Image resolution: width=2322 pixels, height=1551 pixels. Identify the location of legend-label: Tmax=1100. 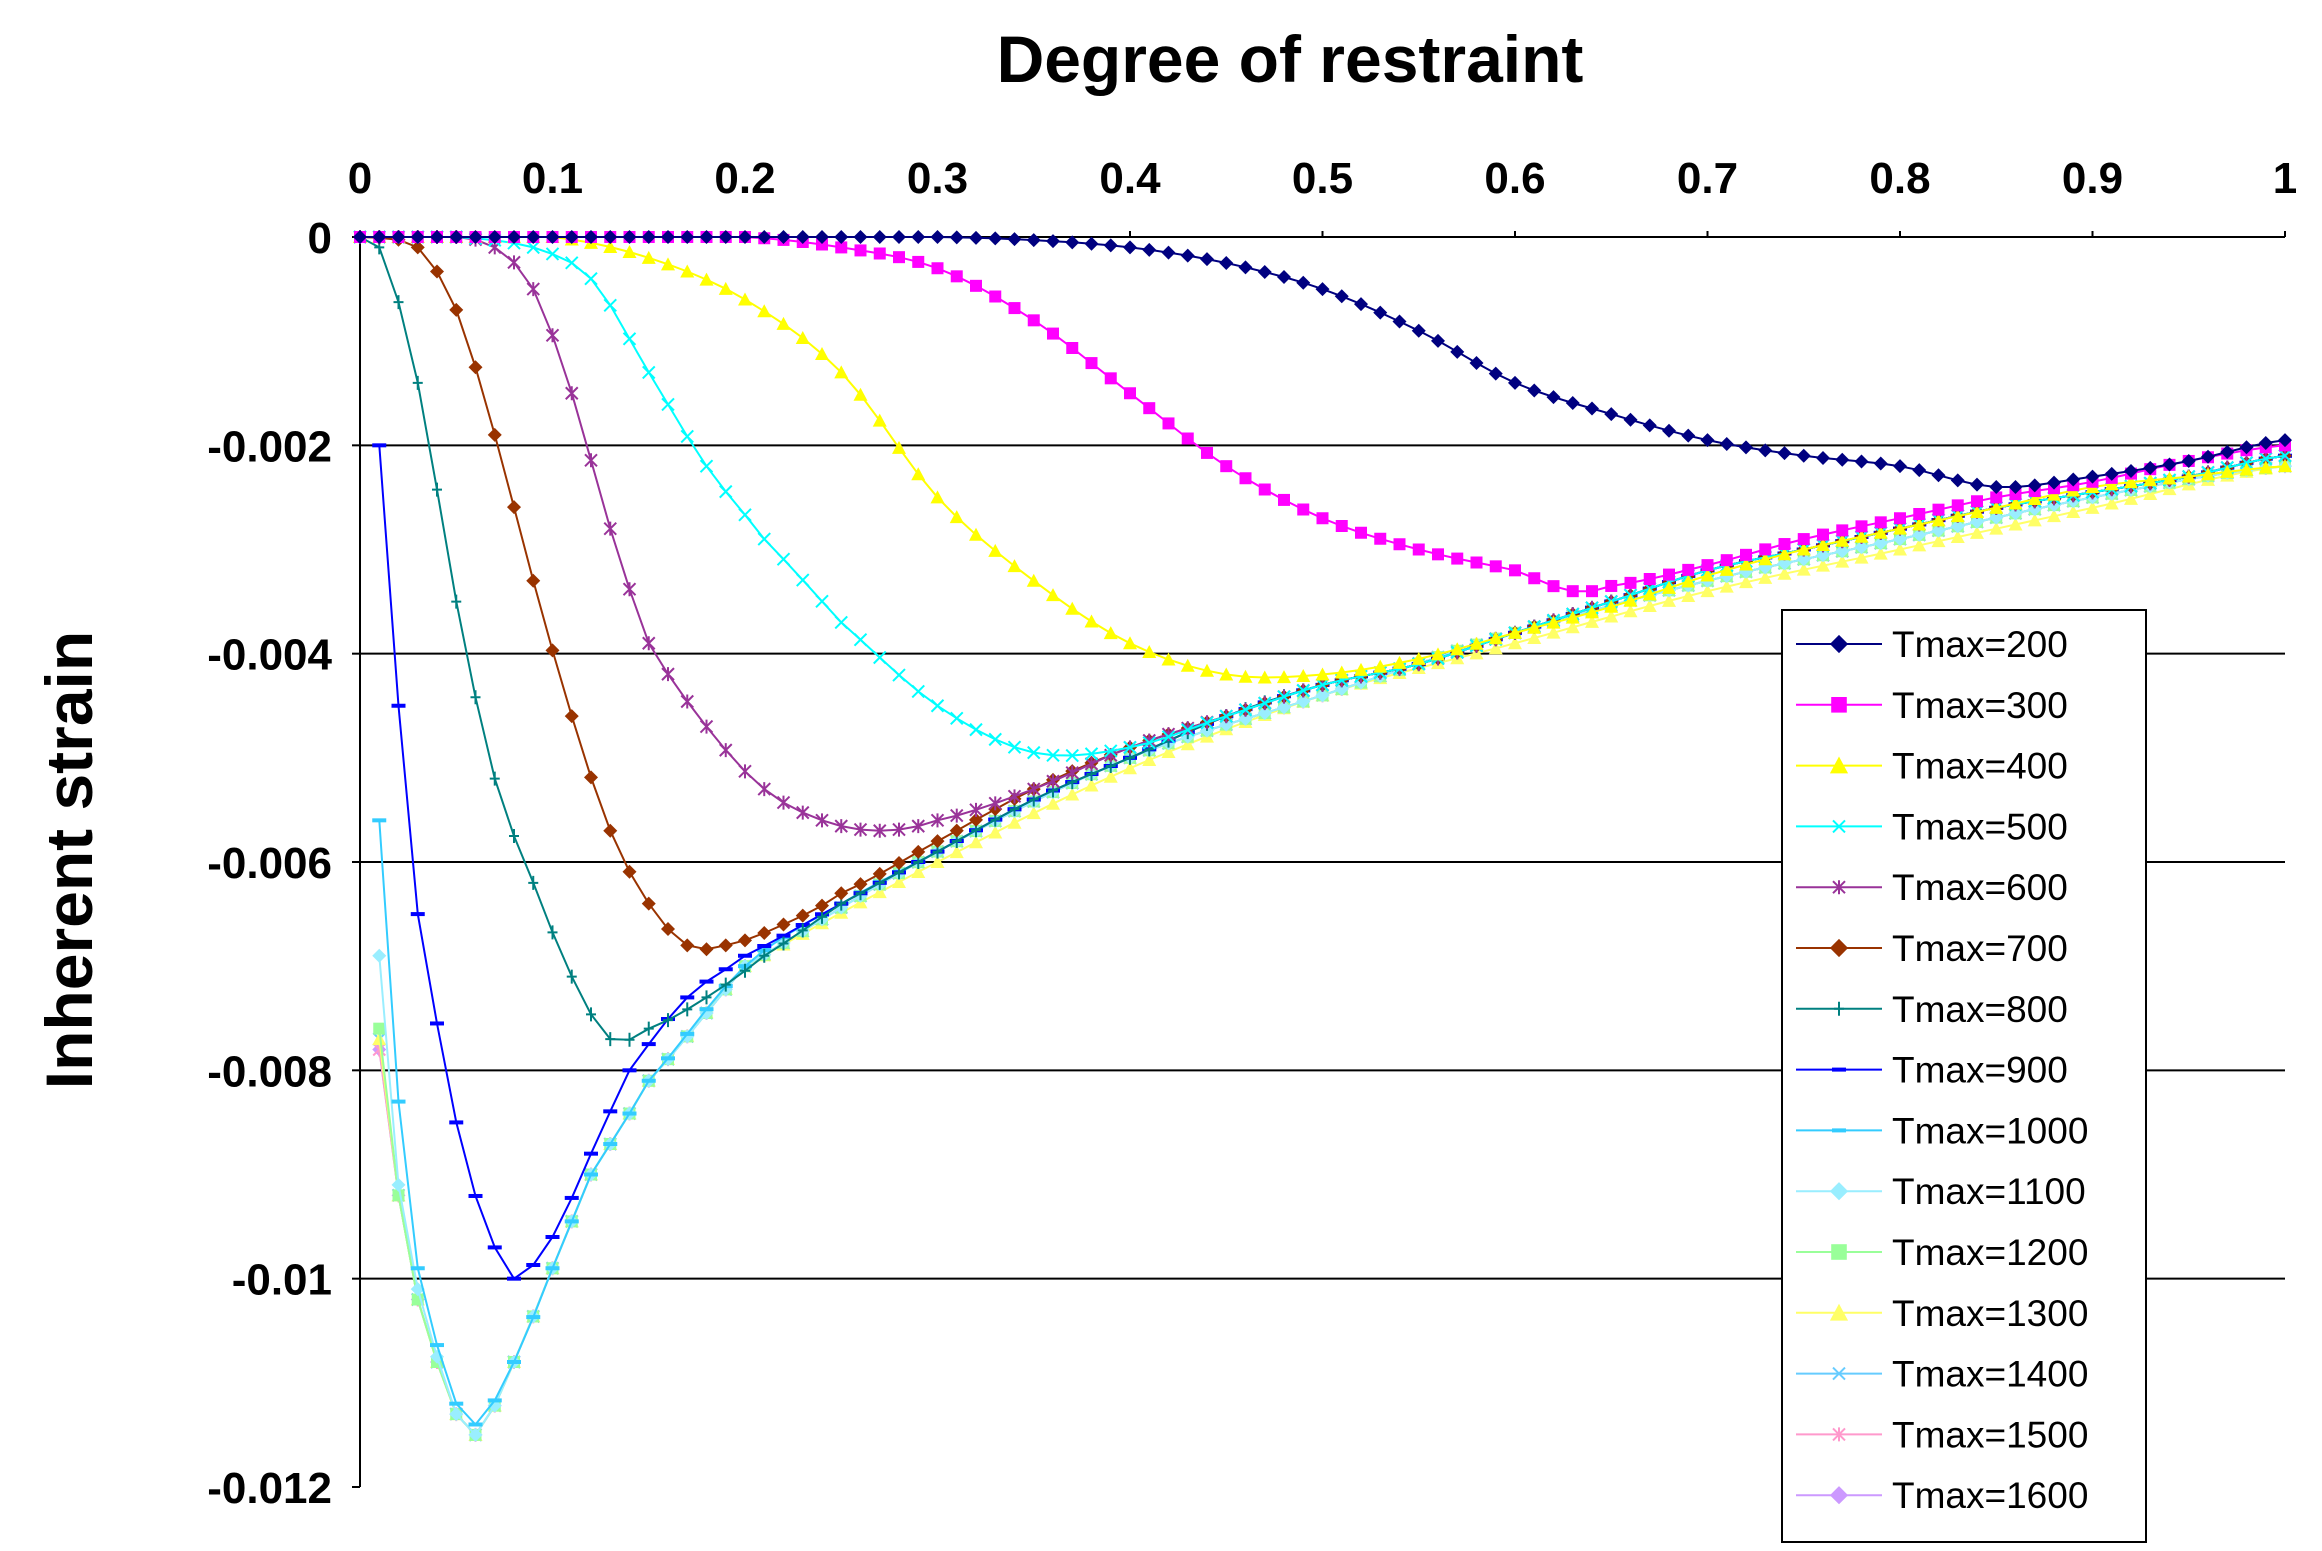
(1989, 1191).